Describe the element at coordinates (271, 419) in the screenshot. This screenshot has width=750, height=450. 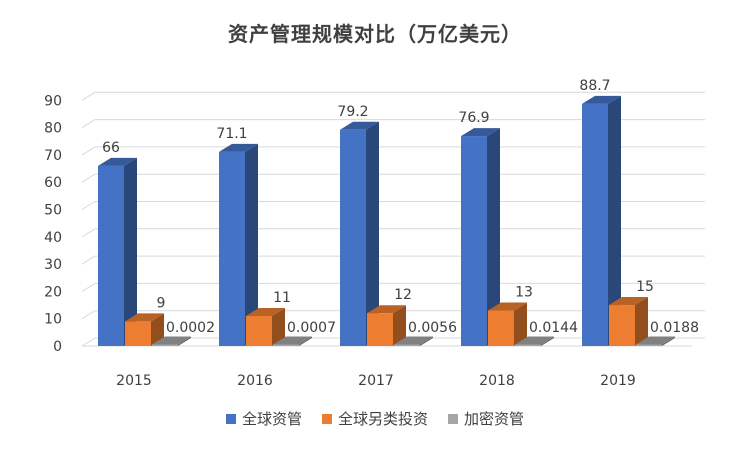
I see `legend-label: 全球资管` at that location.